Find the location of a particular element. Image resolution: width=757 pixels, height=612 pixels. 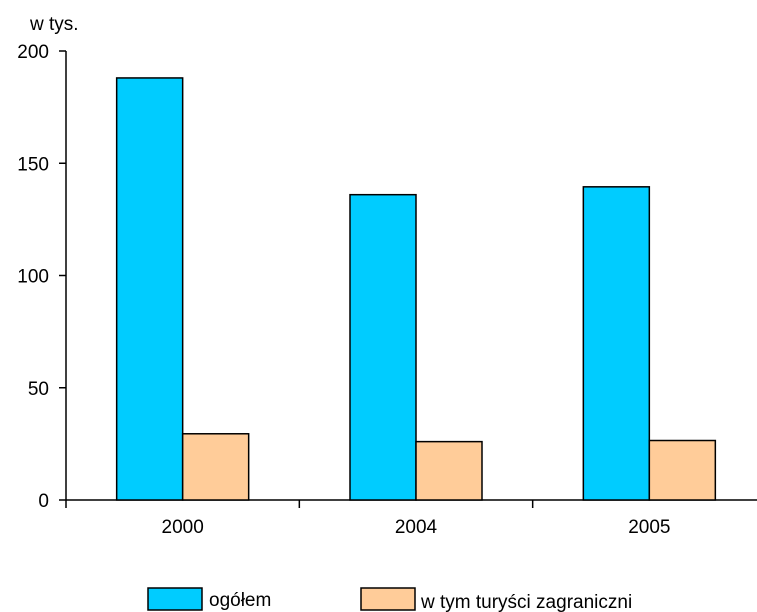

y-tick-label: 50 is located at coordinates (38, 389).